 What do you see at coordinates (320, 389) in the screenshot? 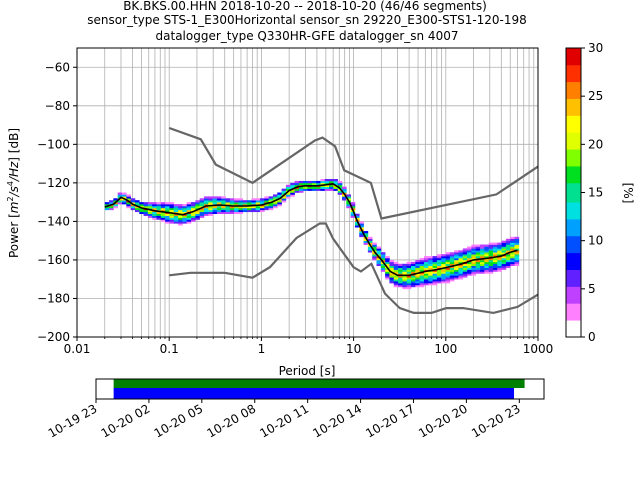
I see `timeline-frame` at bounding box center [320, 389].